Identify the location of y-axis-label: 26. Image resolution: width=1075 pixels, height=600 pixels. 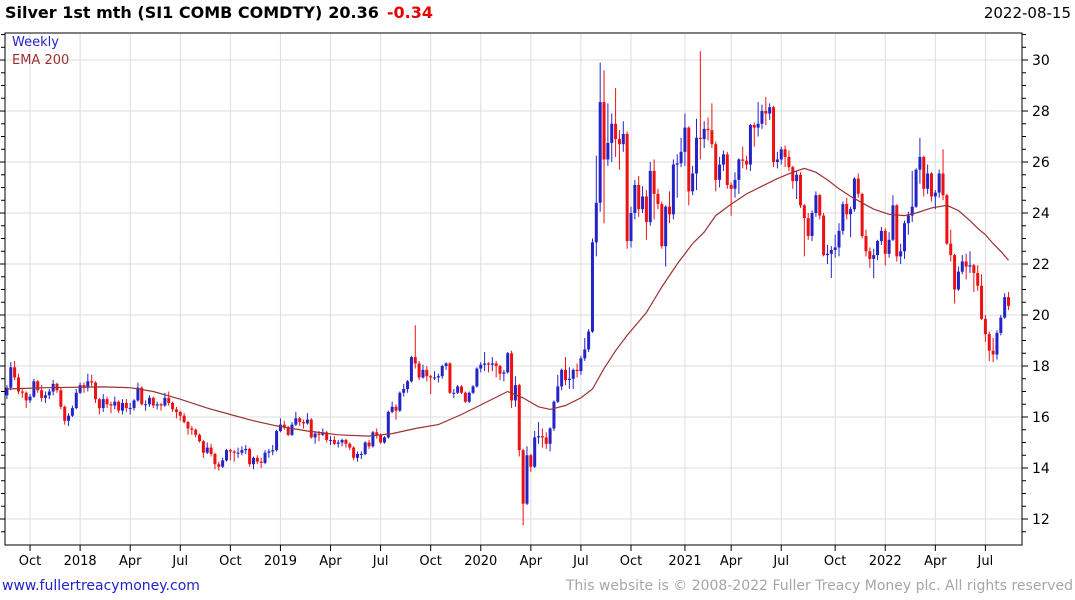
(1041, 163).